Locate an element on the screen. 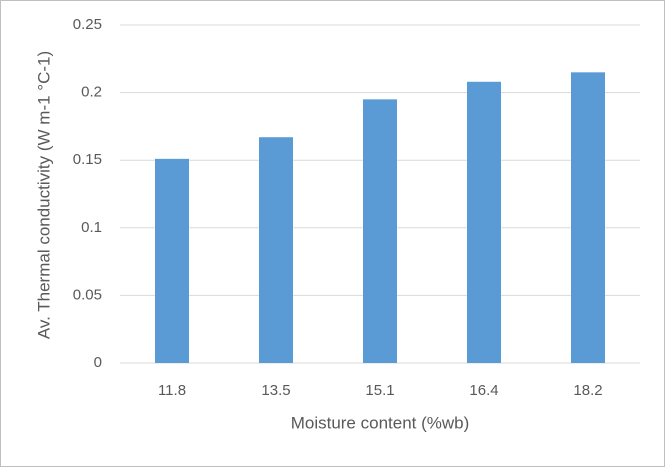  x-tick-label: 13.5 is located at coordinates (275, 390).